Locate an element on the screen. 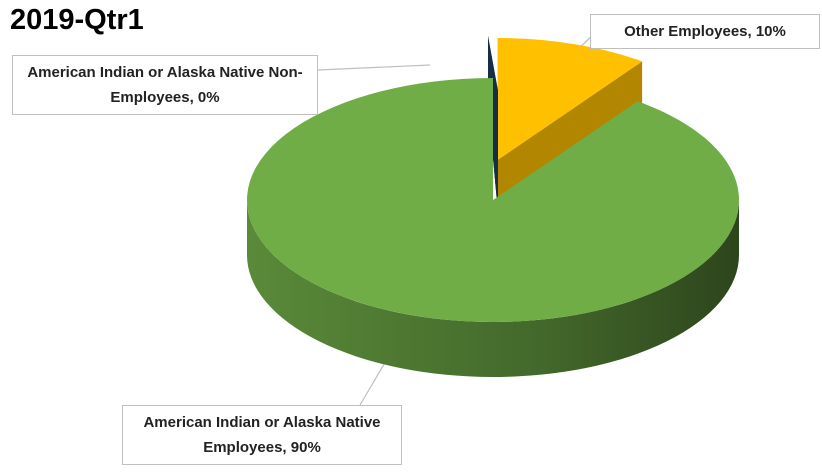  slice-top is located at coordinates (570, 99).